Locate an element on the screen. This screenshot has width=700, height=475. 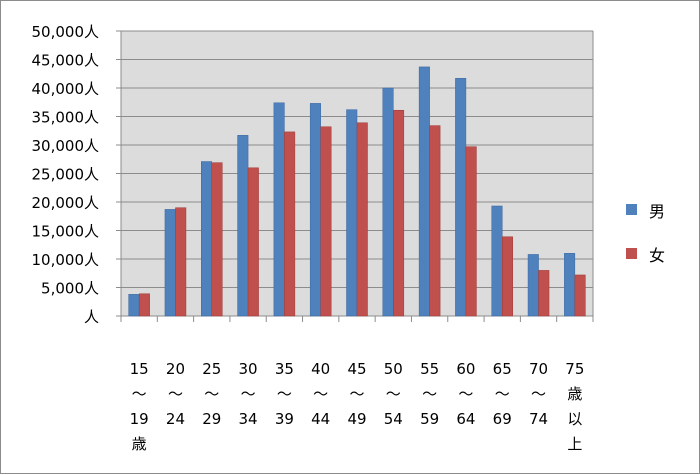
y-tick-label: 45,000人 is located at coordinates (66, 61).